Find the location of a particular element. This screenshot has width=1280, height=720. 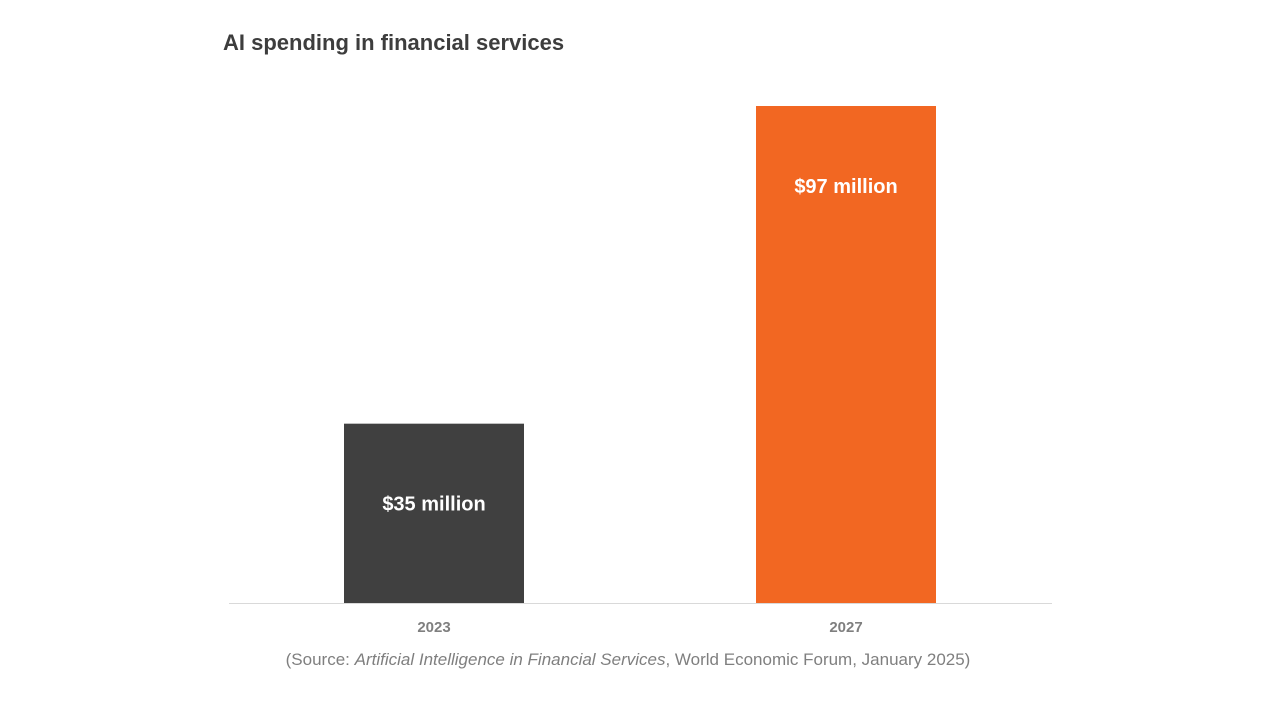

chart-title: AI spending in financial services is located at coordinates (394, 42).